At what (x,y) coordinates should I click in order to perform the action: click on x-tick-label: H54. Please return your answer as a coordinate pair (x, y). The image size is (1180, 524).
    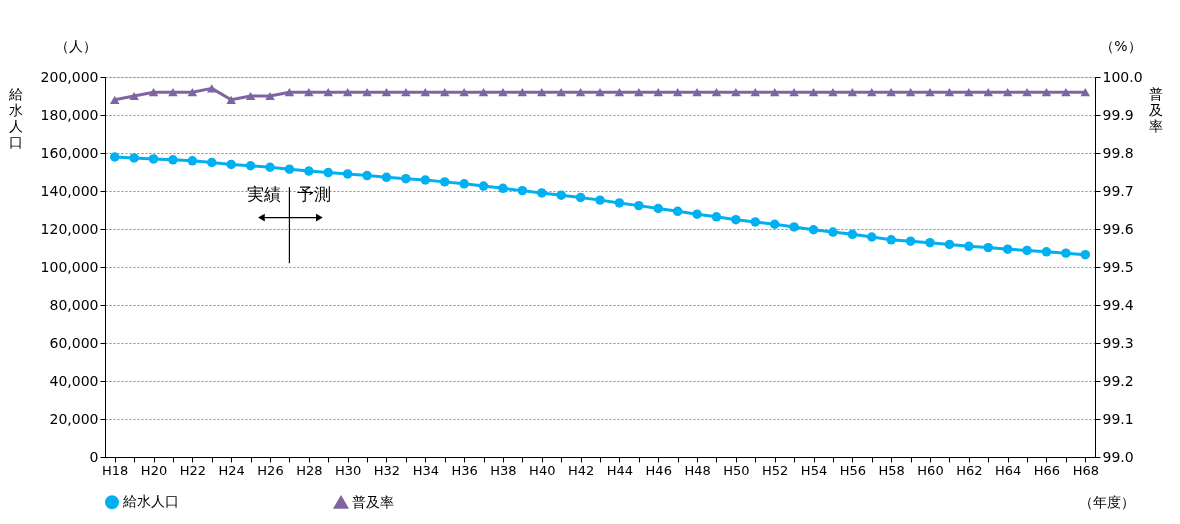
    Looking at the image, I should click on (814, 470).